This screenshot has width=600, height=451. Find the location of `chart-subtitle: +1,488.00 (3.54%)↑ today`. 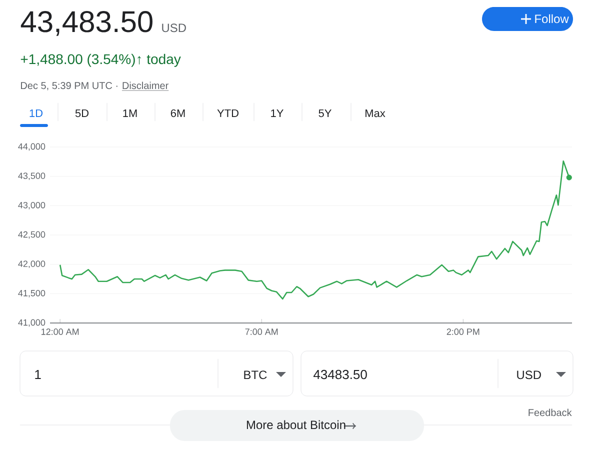

chart-subtitle: +1,488.00 (3.54%)↑ today is located at coordinates (100, 60).